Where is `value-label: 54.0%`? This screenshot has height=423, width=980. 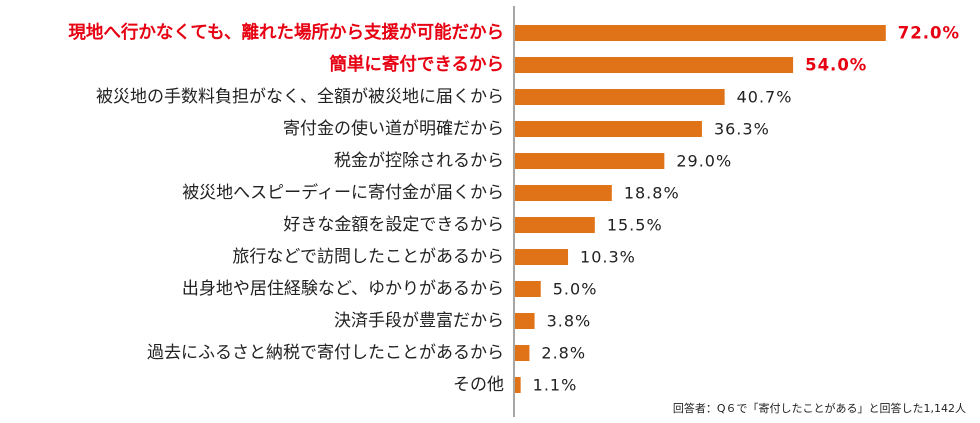 value-label: 54.0% is located at coordinates (836, 65).